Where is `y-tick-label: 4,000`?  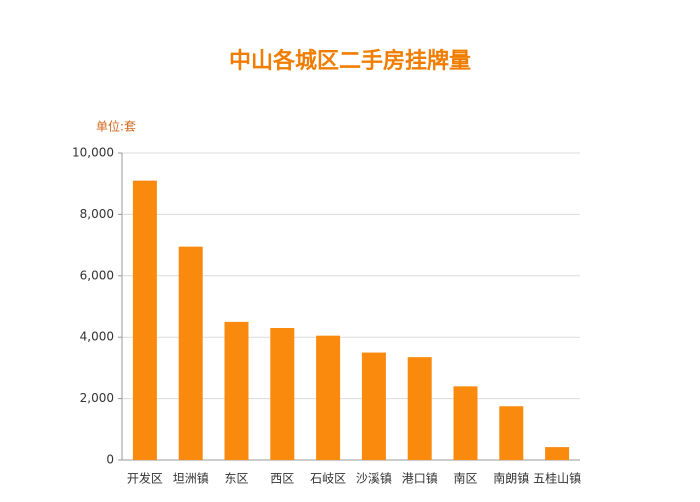
y-tick-label: 4,000 is located at coordinates (97, 337).